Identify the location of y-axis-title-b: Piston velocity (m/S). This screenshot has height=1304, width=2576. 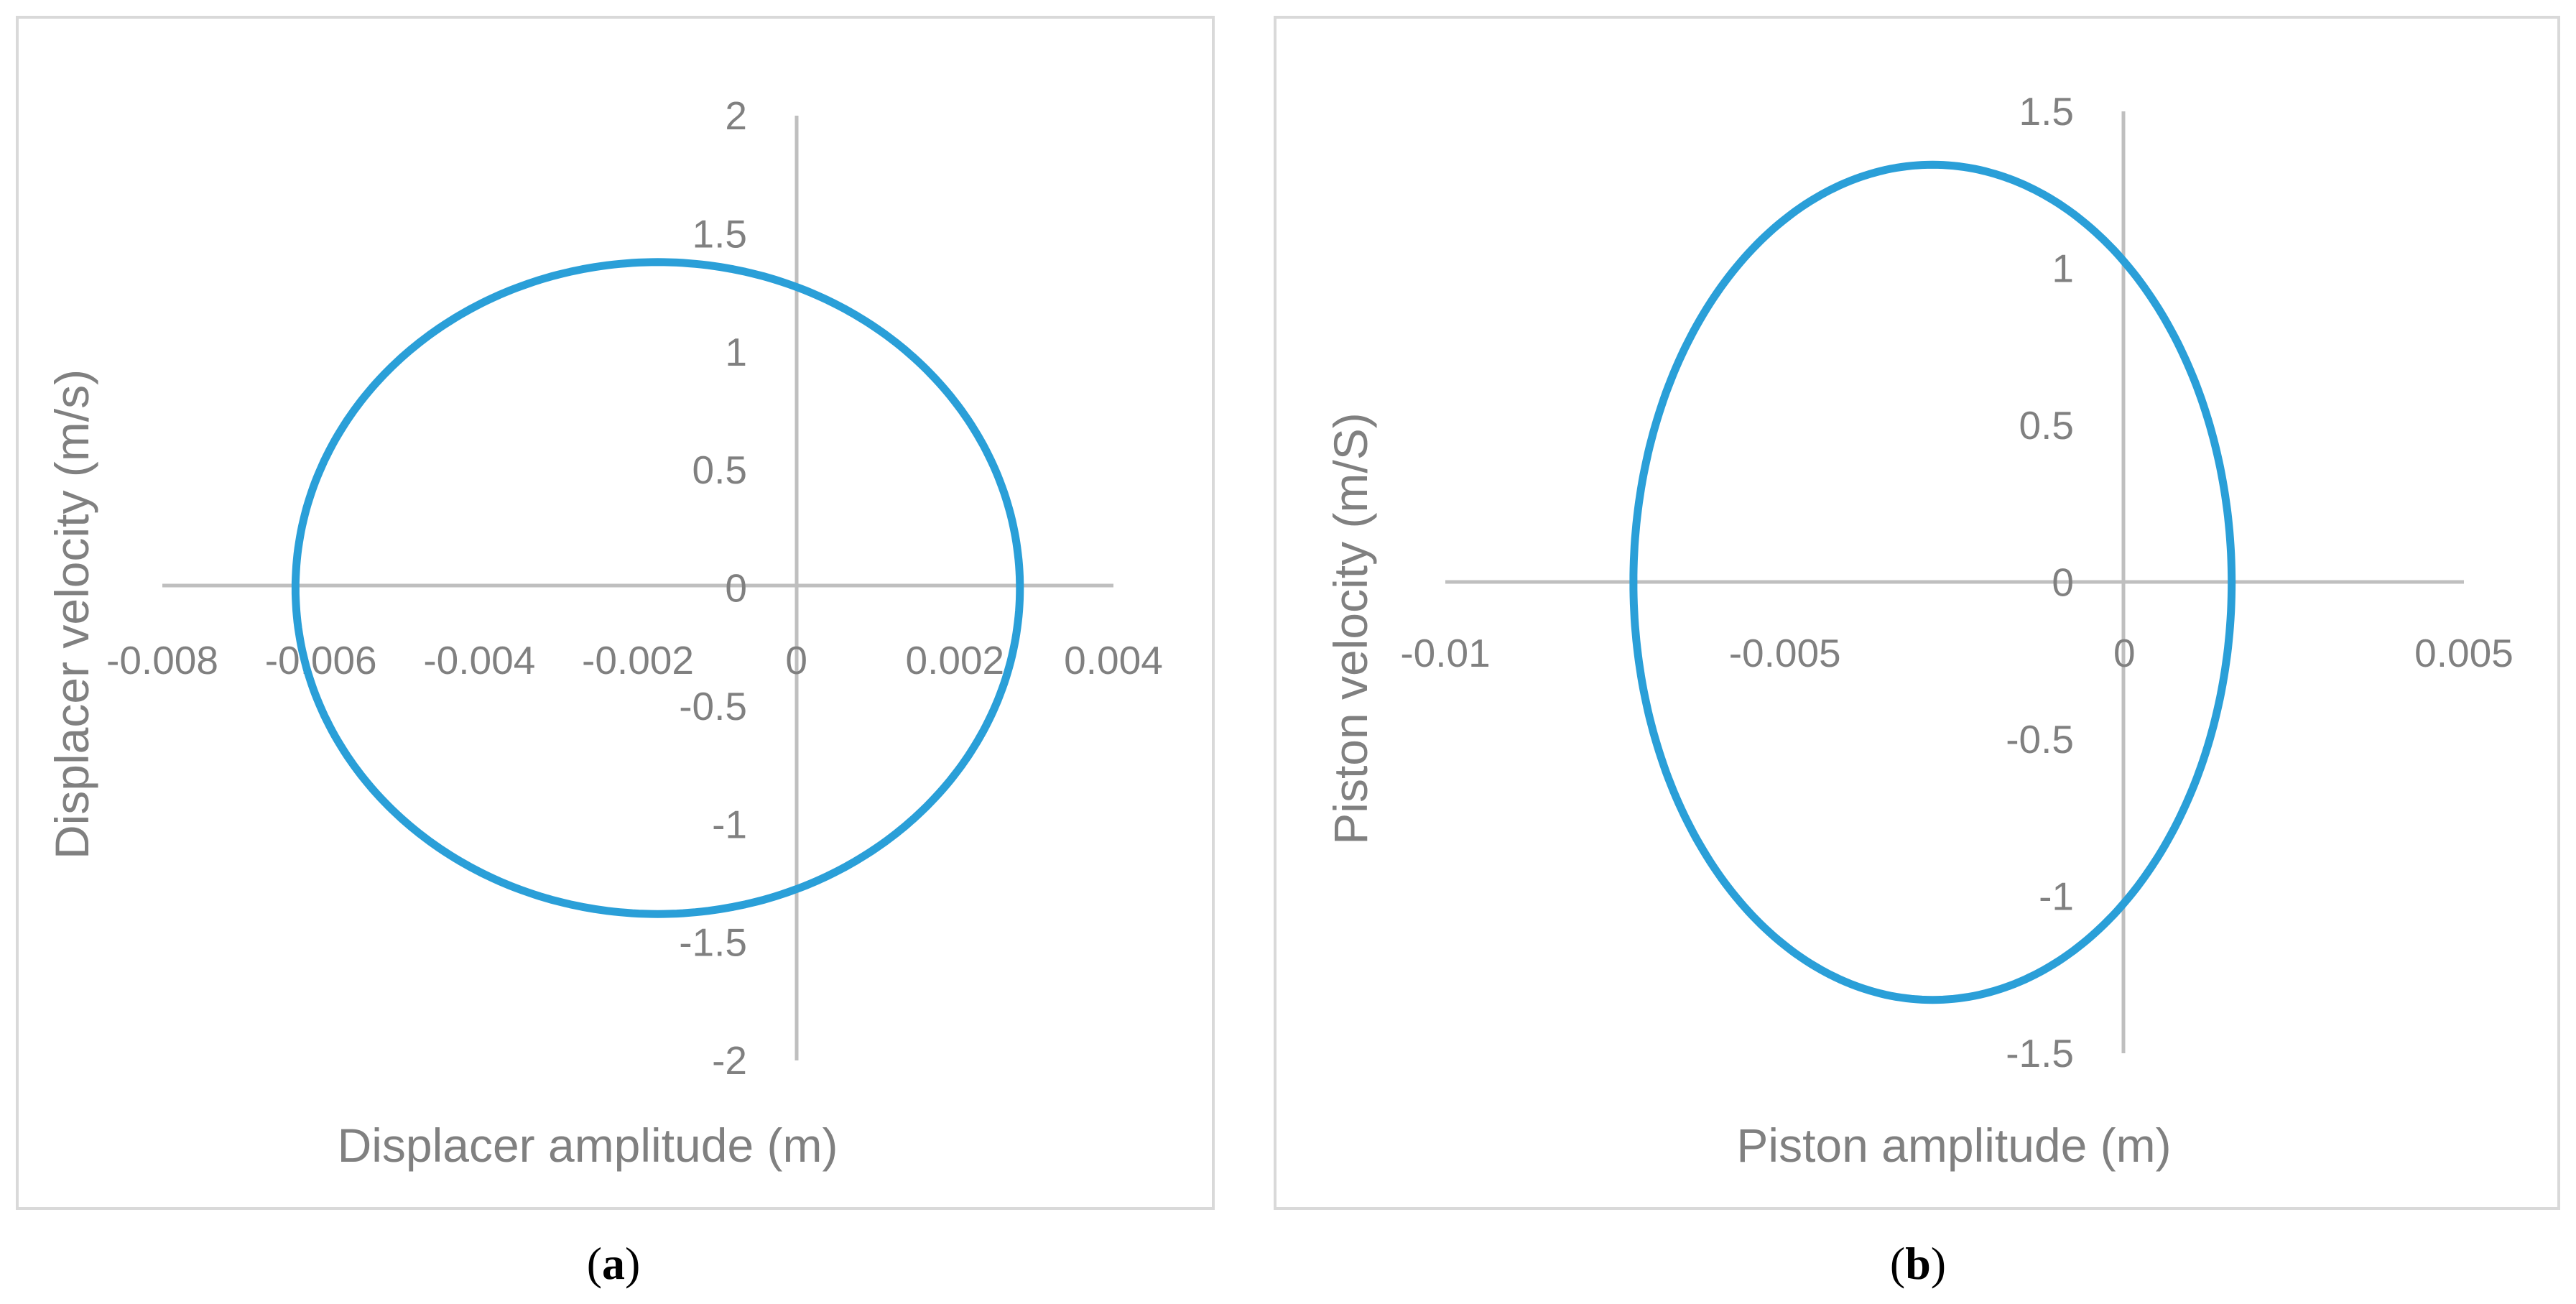
(1350, 628).